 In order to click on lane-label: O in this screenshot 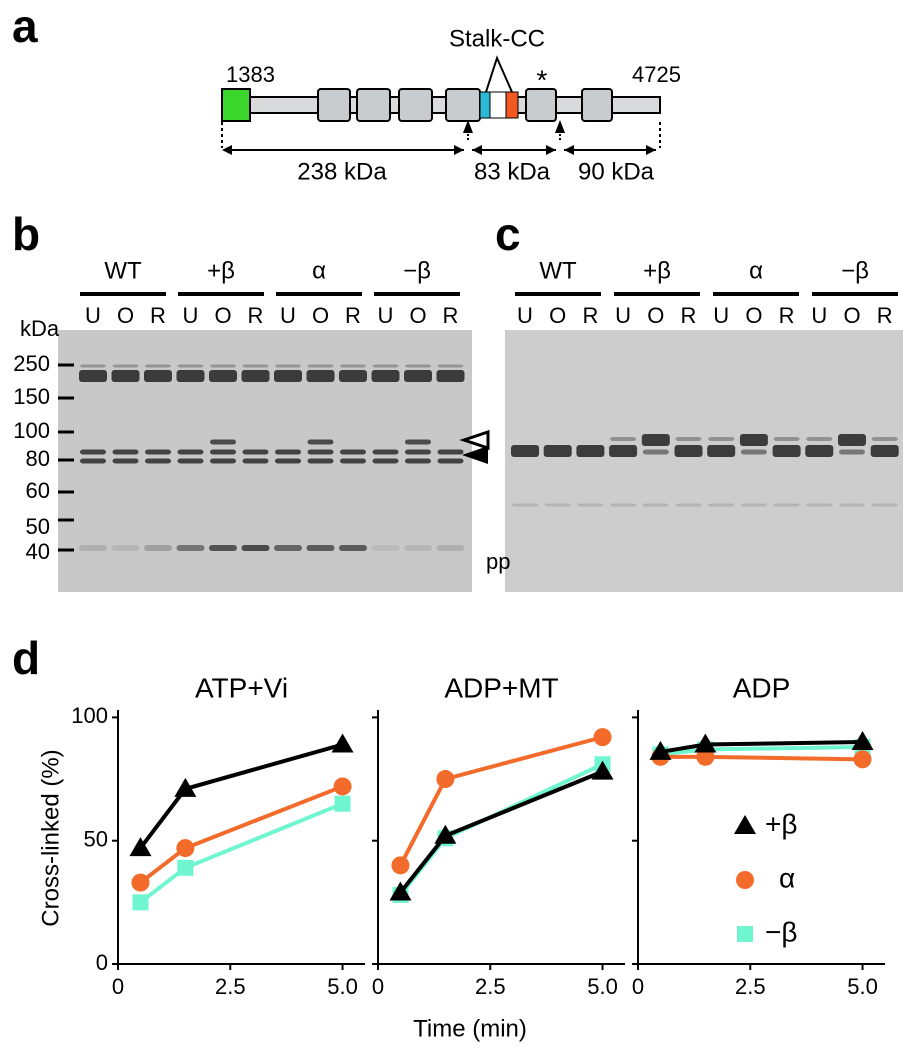, I will do `click(125, 315)`.